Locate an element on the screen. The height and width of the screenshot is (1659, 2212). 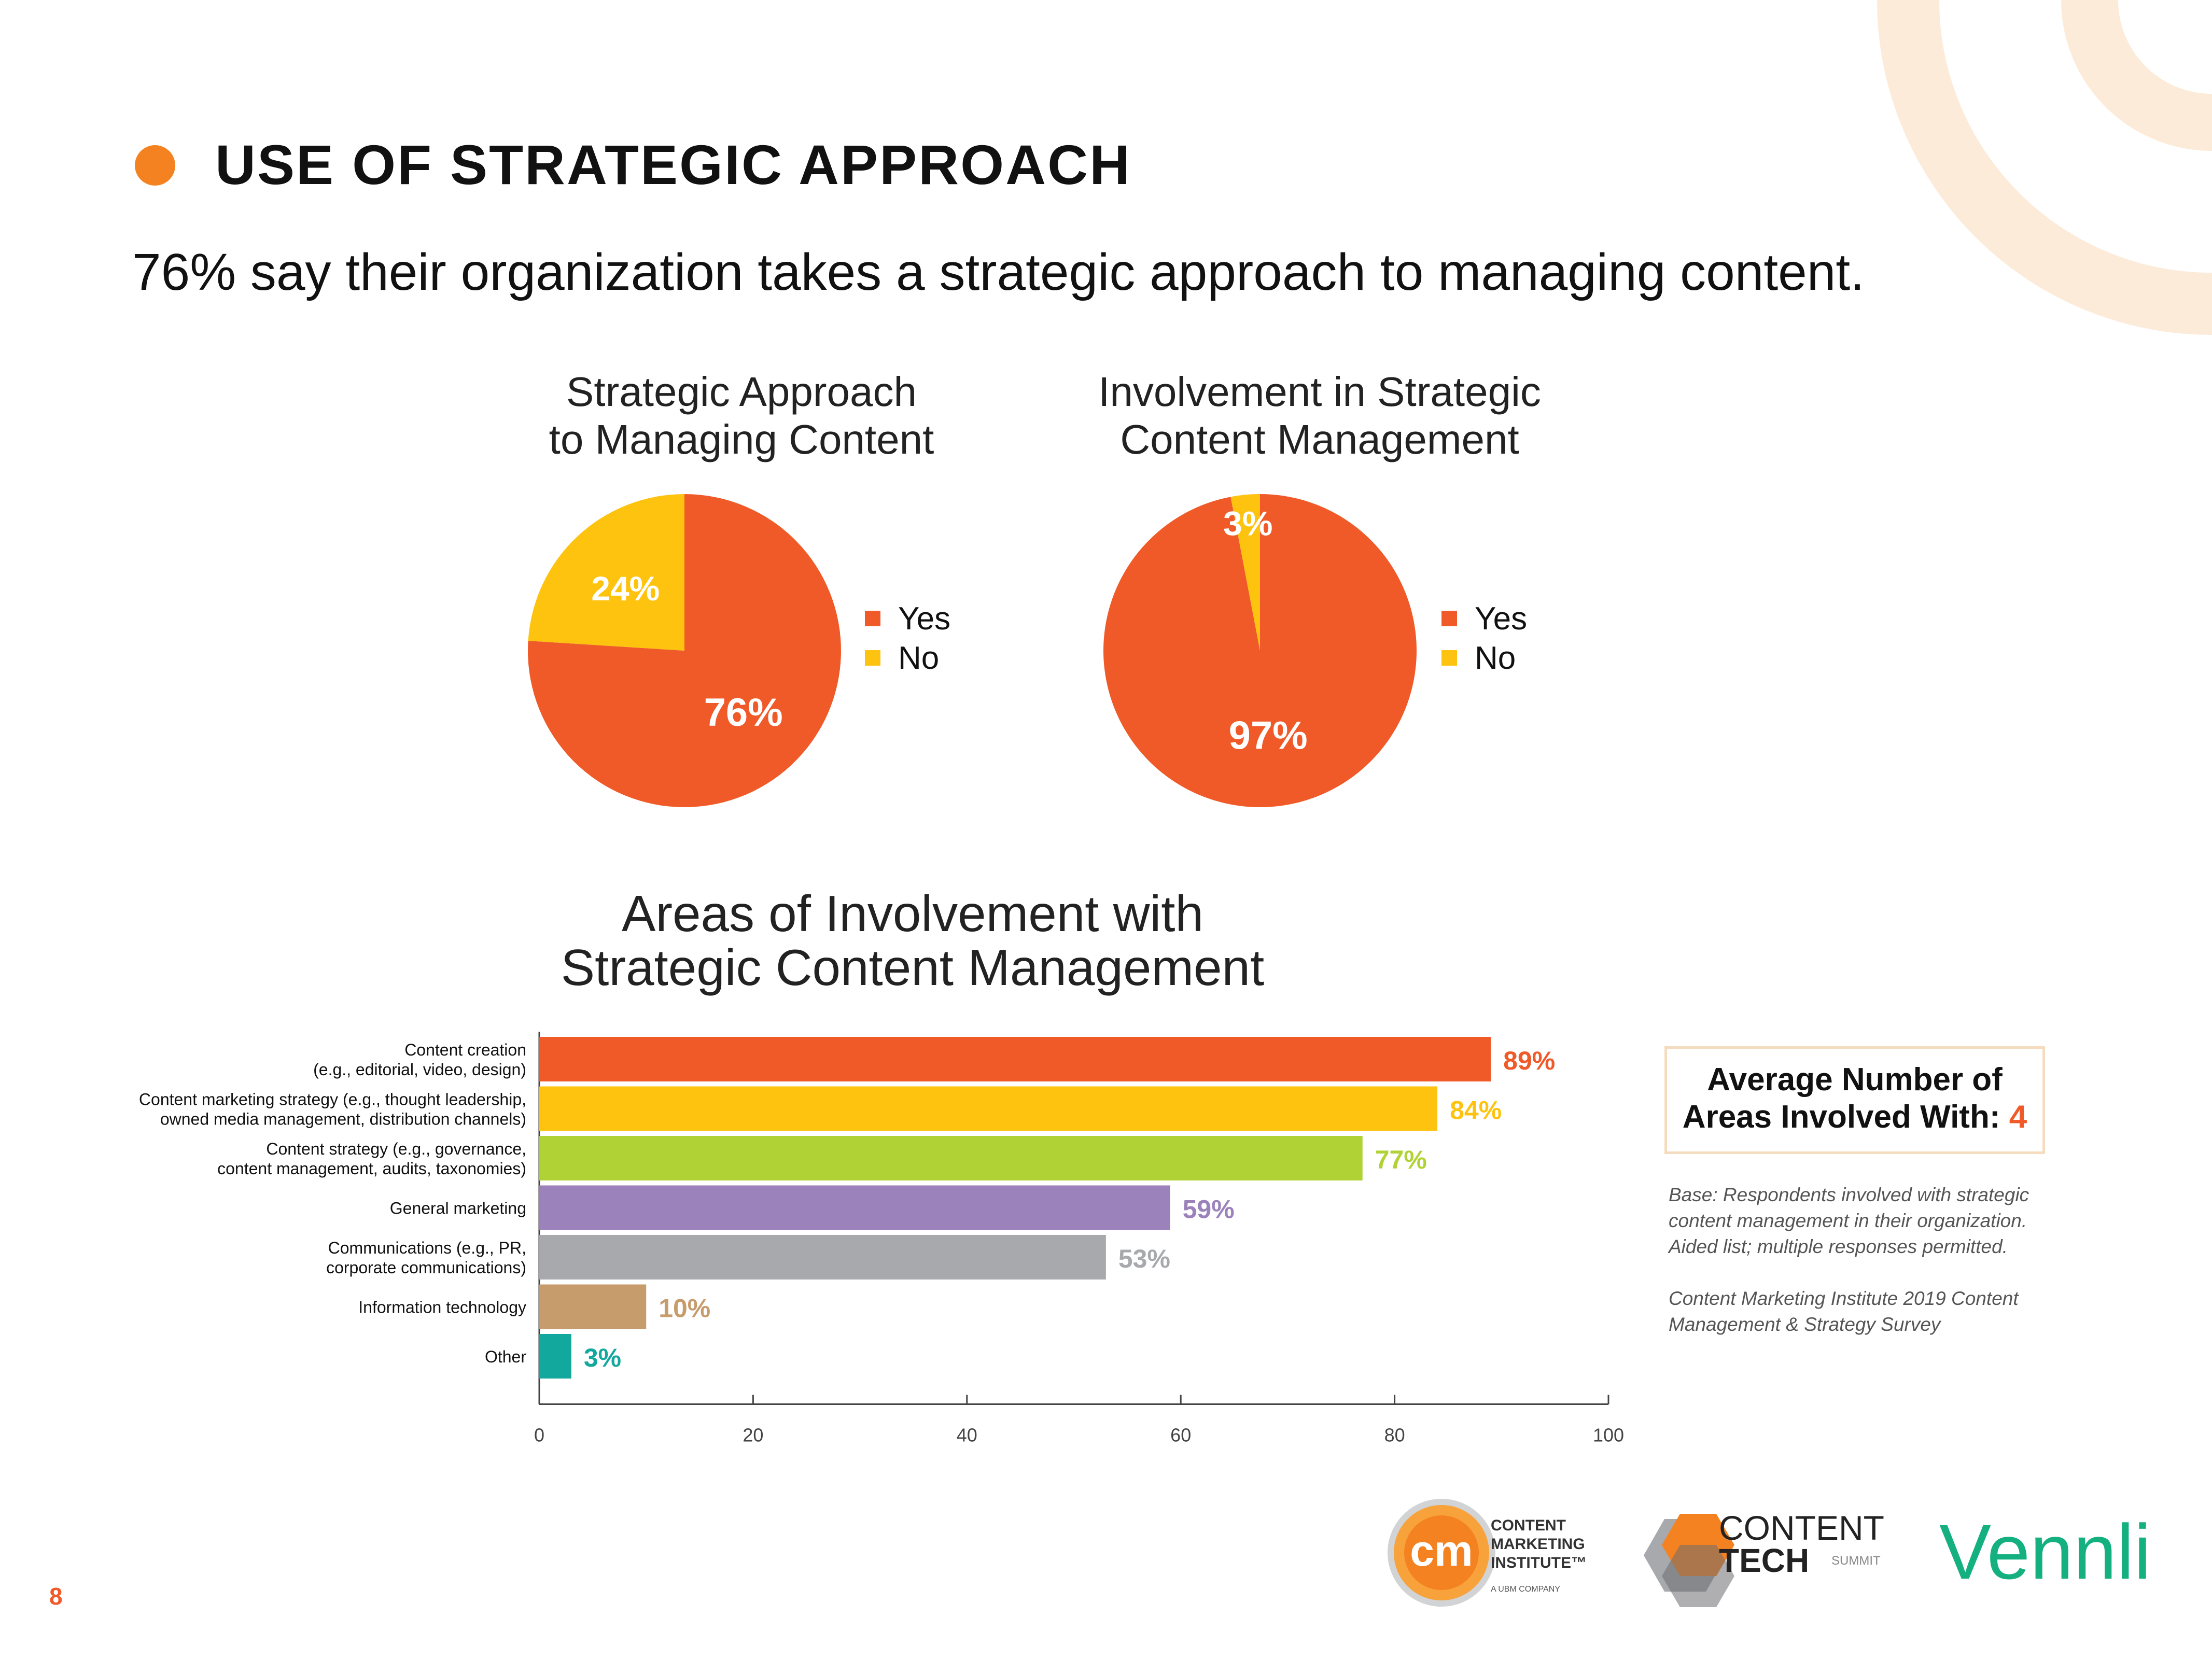
pie1-legend: Yes No is located at coordinates (907, 638).